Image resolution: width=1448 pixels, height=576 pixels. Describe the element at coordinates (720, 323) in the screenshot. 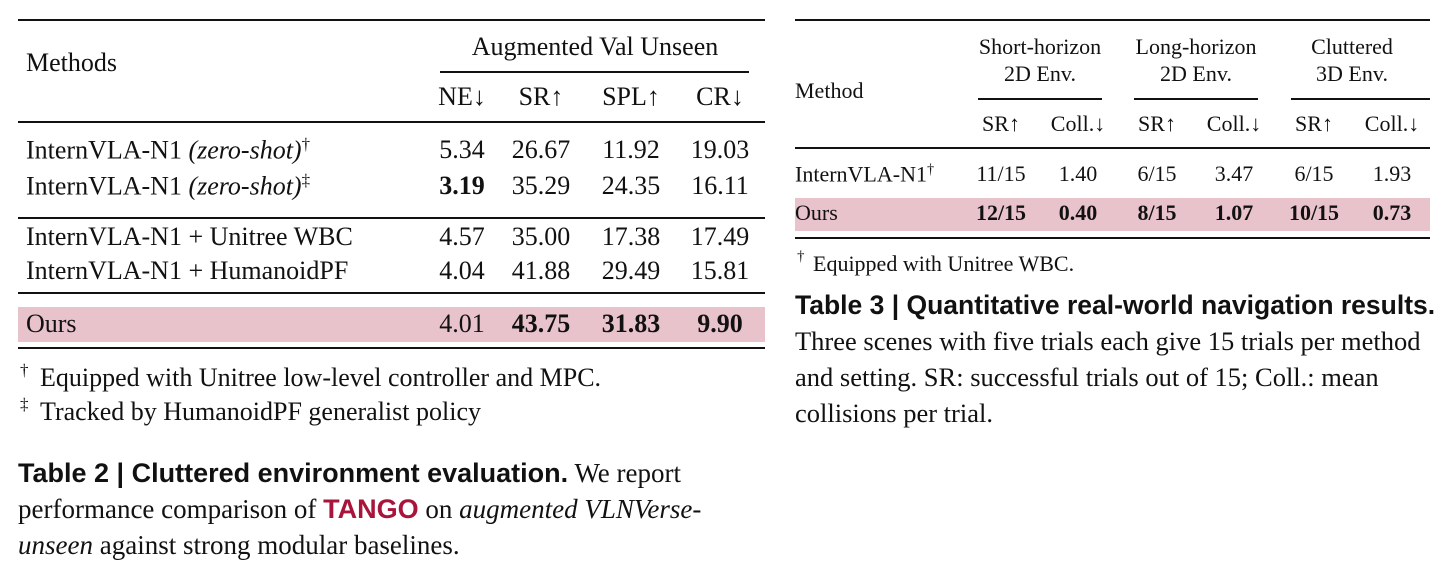

I see `table-cell: 9.90` at that location.